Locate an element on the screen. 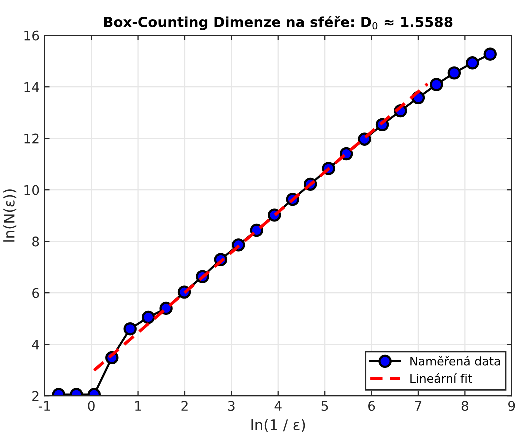 The width and height of the screenshot is (516, 445). x-tick-label: 6 is located at coordinates (372, 406).